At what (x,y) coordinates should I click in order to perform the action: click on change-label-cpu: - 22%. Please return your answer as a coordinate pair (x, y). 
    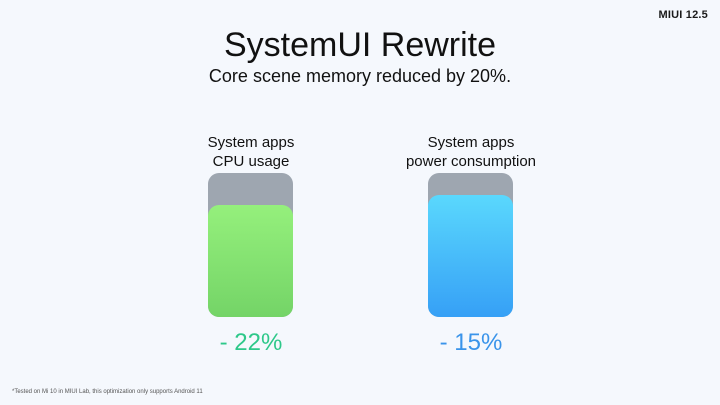
    Looking at the image, I should click on (251, 342).